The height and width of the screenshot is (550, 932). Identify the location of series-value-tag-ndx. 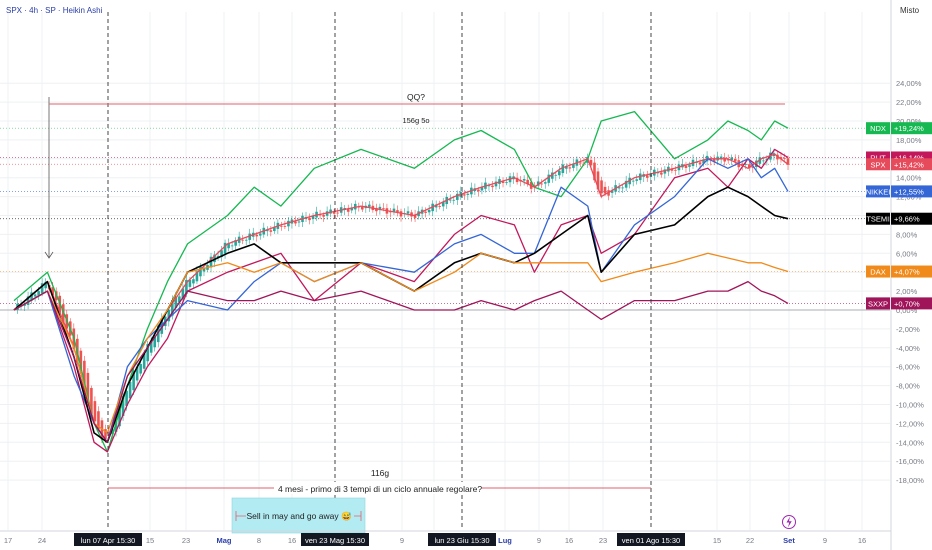
(911, 128).